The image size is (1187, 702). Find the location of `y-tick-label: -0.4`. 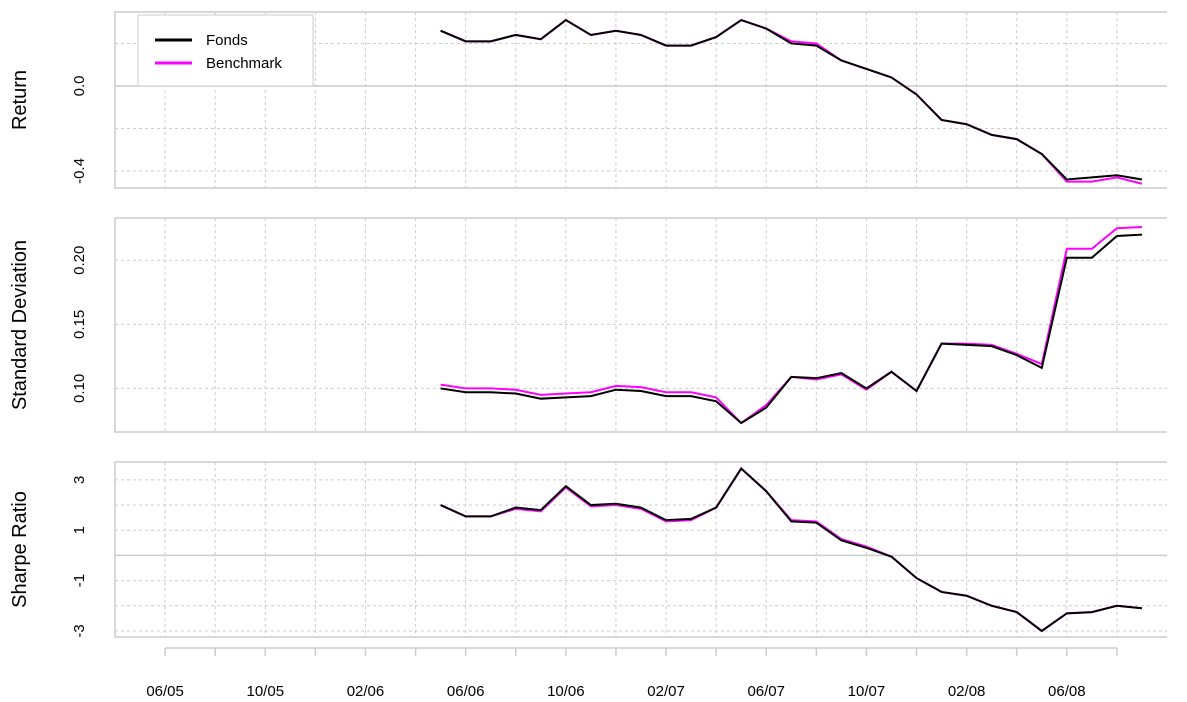

y-tick-label: -0.4 is located at coordinates (79, 171).